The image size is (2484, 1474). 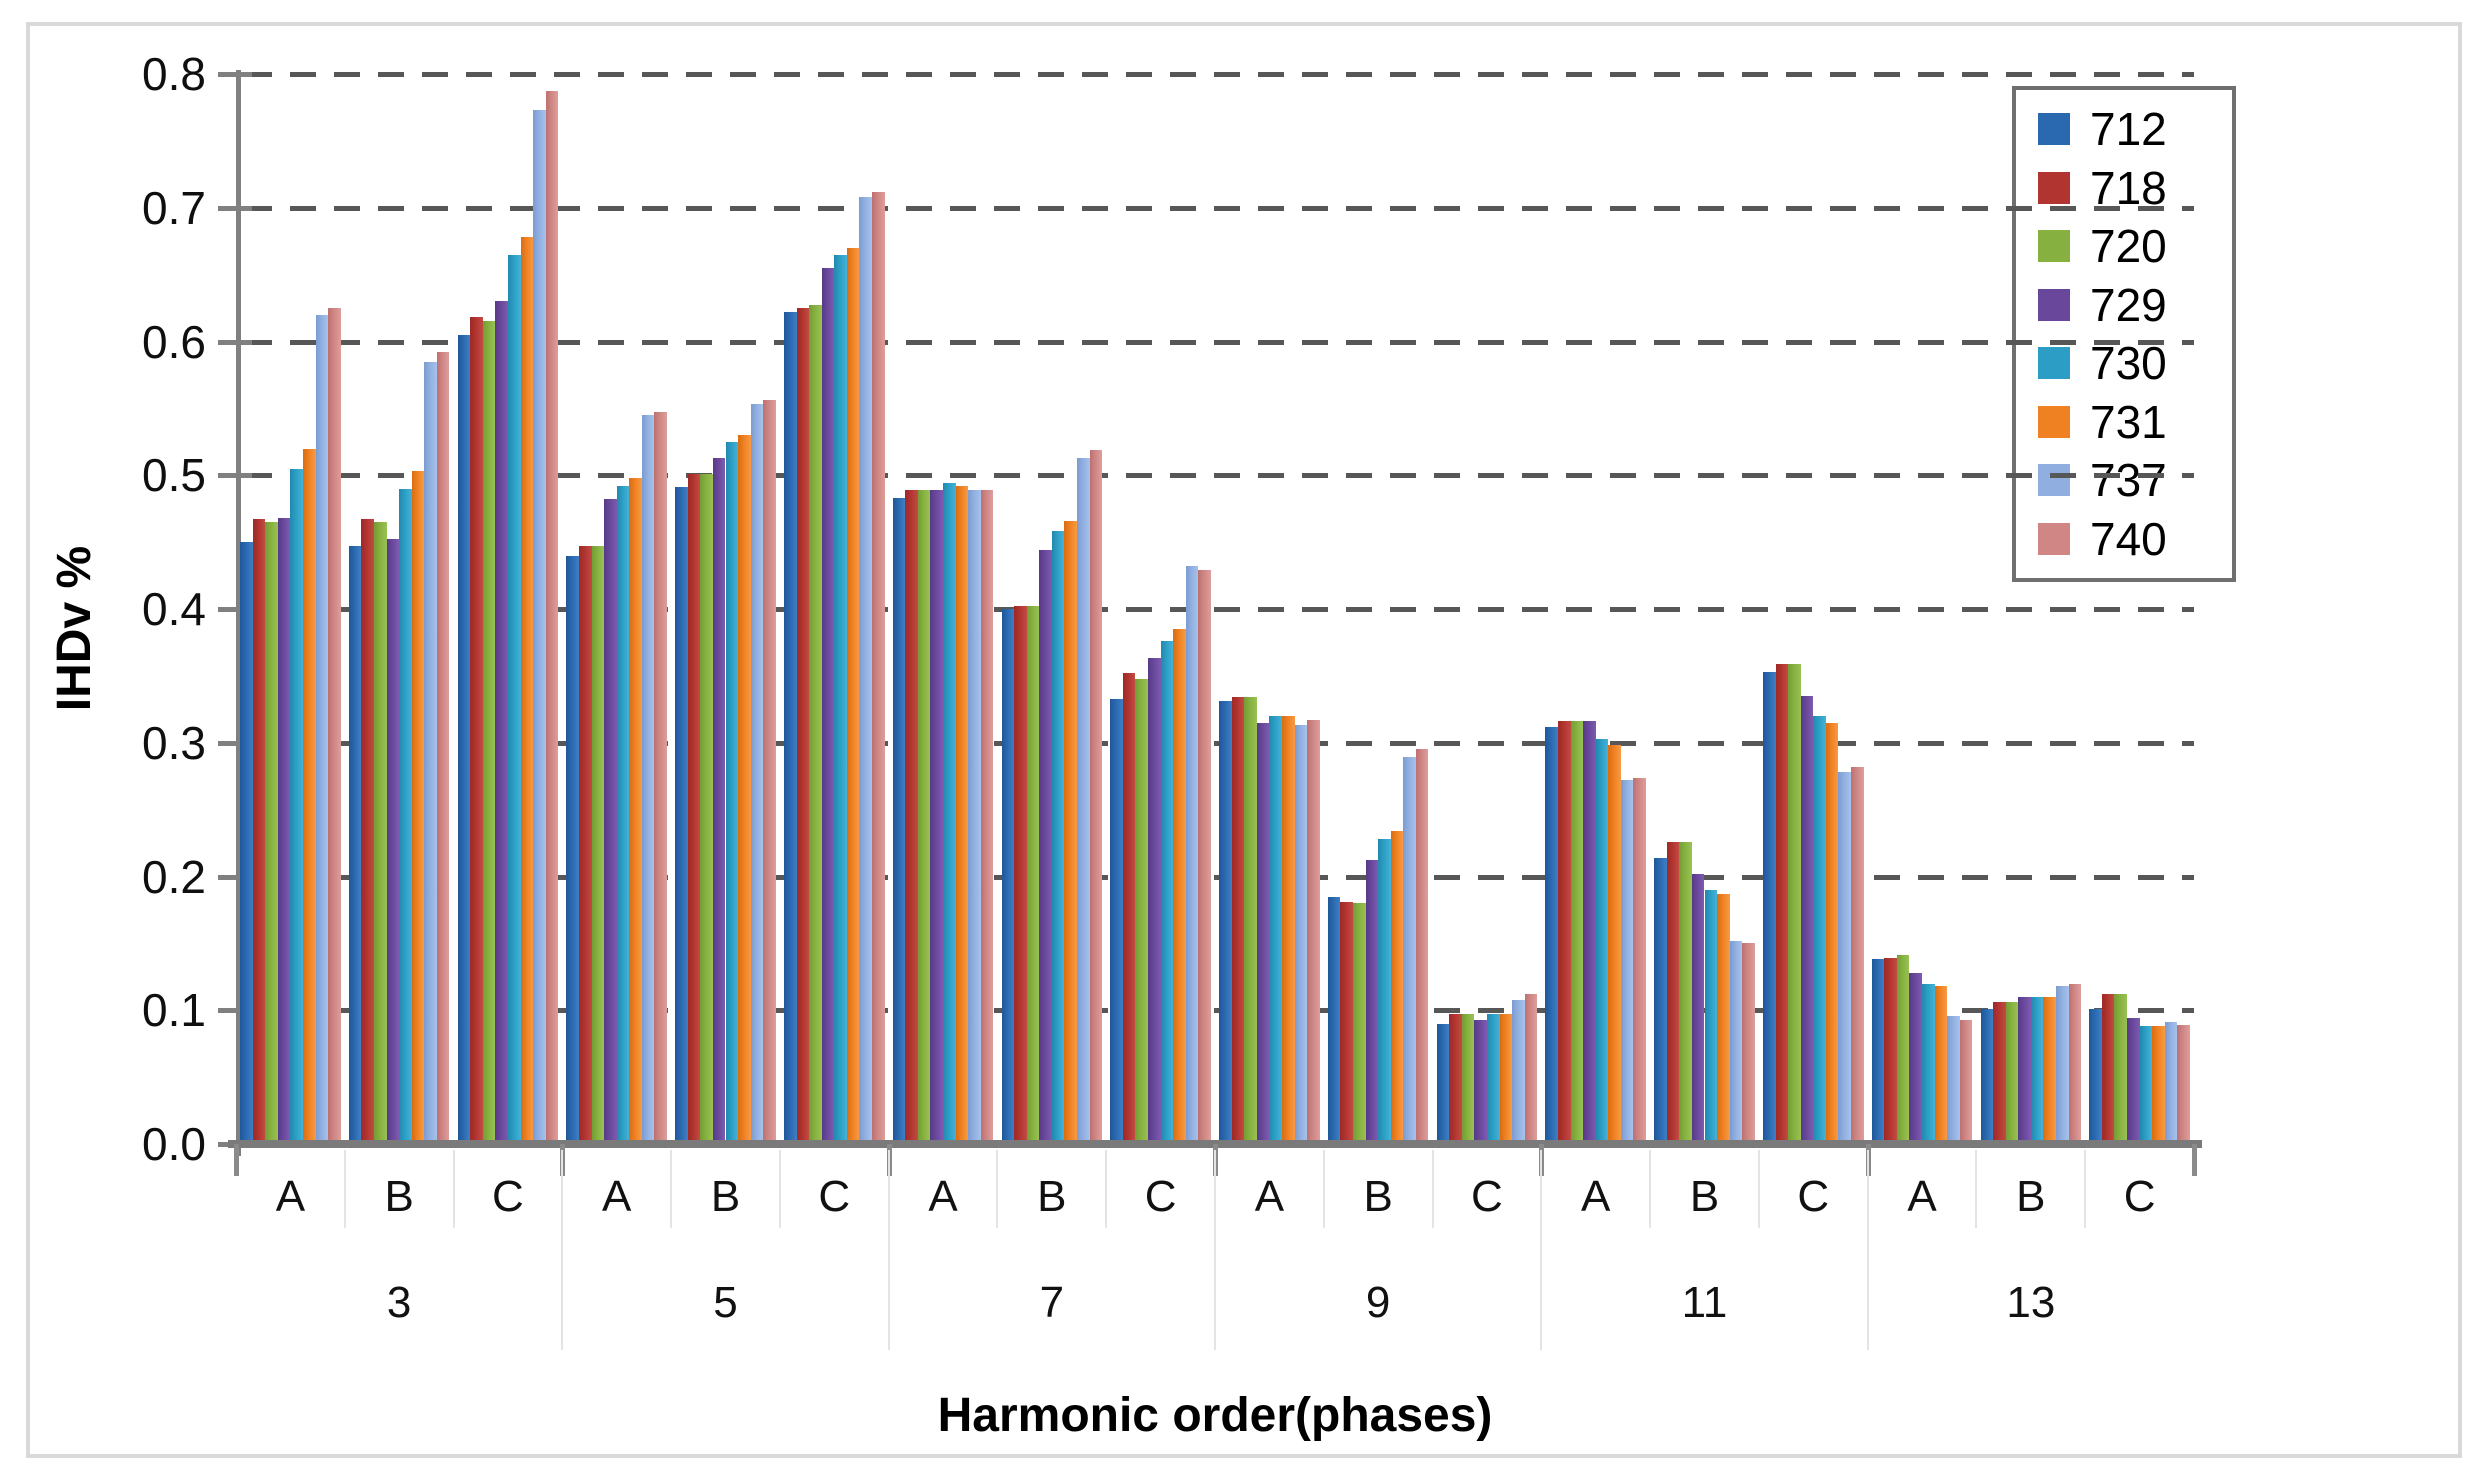 I want to click on bar-712-3B, so click(x=355, y=845).